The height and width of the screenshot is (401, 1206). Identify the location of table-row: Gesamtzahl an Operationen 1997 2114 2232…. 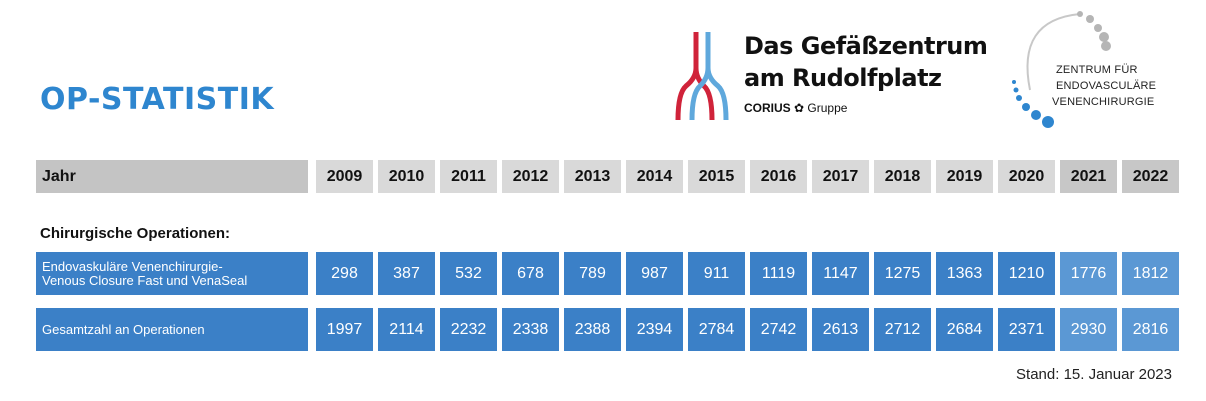
(607, 329).